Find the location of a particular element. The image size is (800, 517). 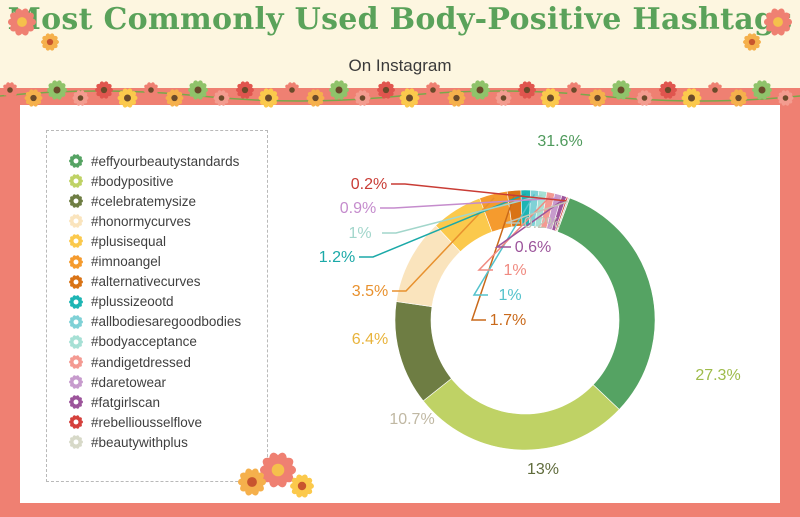

legend-label: #honormycurves is located at coordinates (141, 221).